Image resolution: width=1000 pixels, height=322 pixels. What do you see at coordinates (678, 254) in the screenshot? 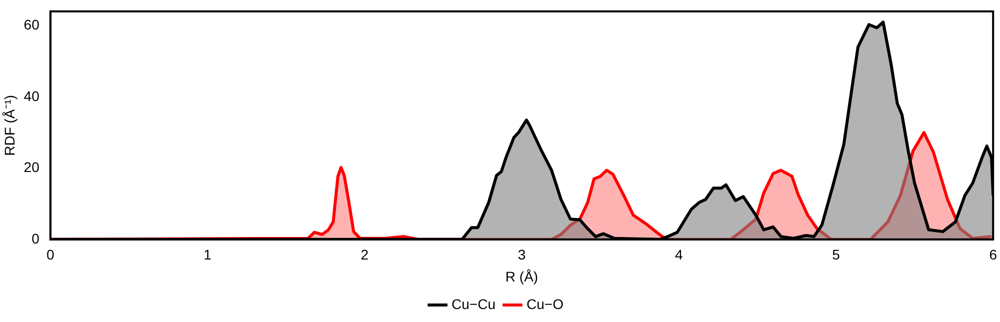
I see `x-tick-label: 4` at bounding box center [678, 254].